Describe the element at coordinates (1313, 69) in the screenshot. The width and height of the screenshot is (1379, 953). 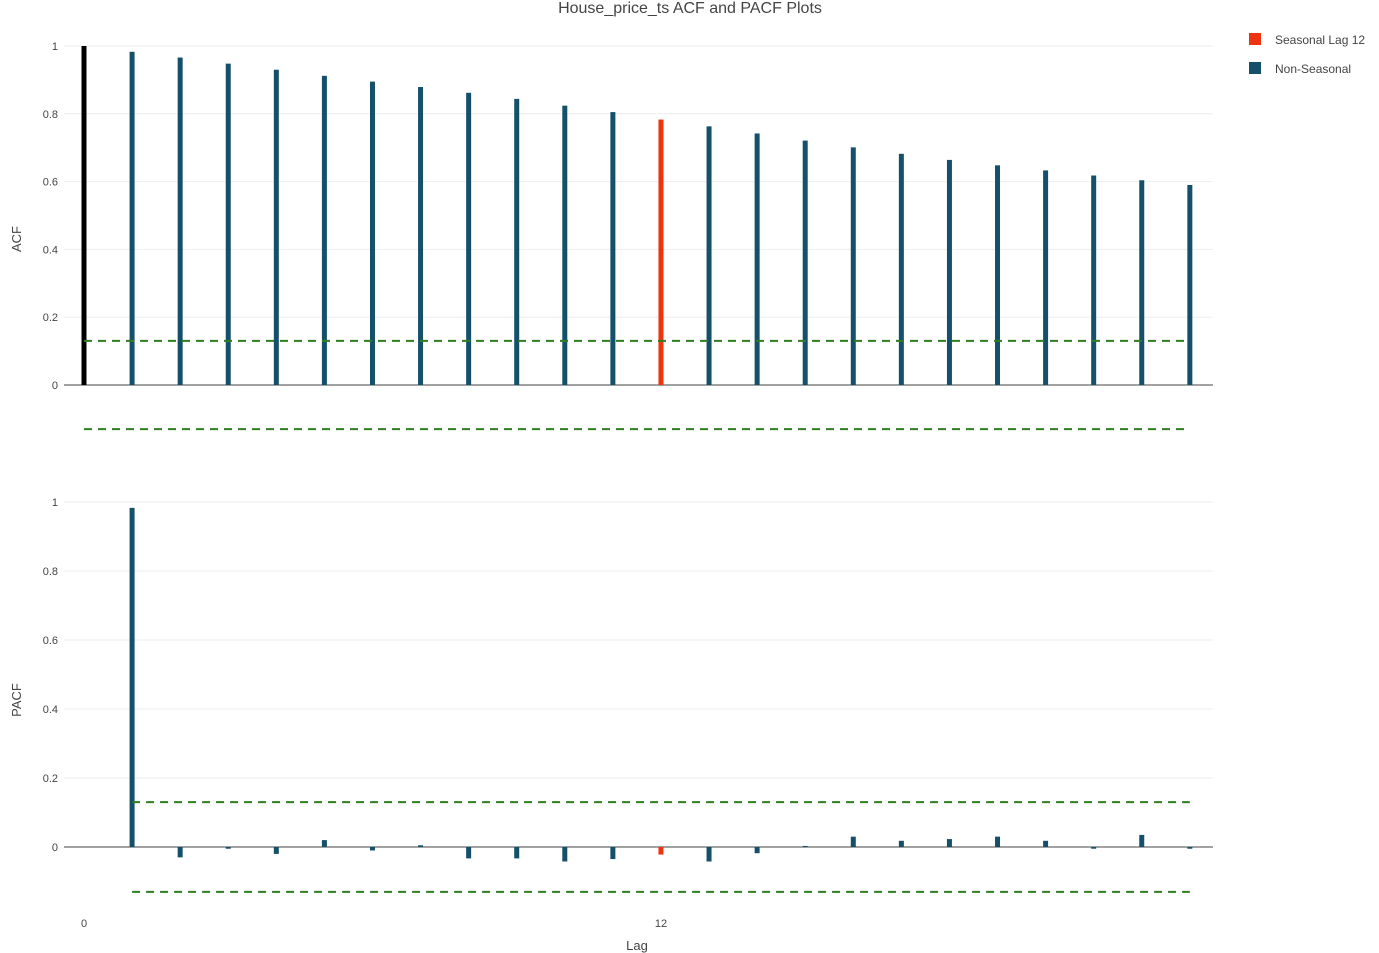
I see `legend-label-non-seasonal: Non-Seasonal` at that location.